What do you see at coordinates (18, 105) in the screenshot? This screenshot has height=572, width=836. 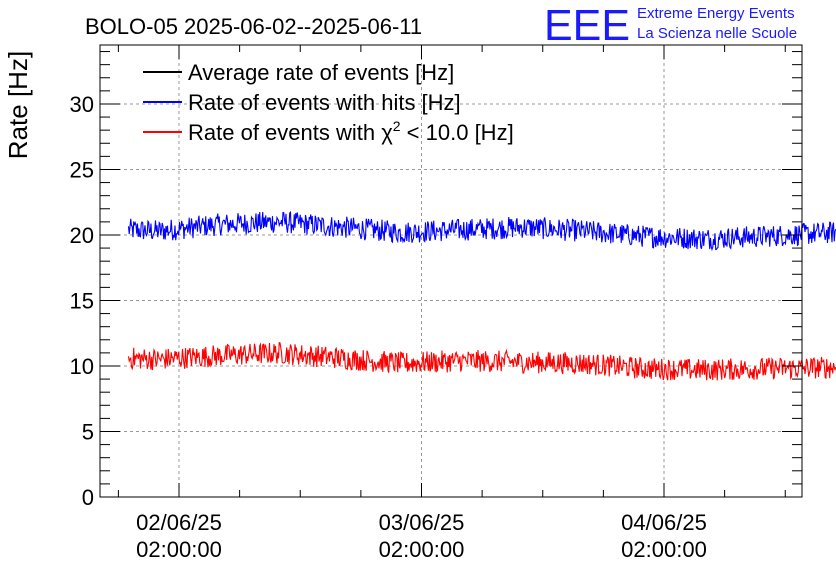 I see `y-axis-label: Rate [Hz]` at bounding box center [18, 105].